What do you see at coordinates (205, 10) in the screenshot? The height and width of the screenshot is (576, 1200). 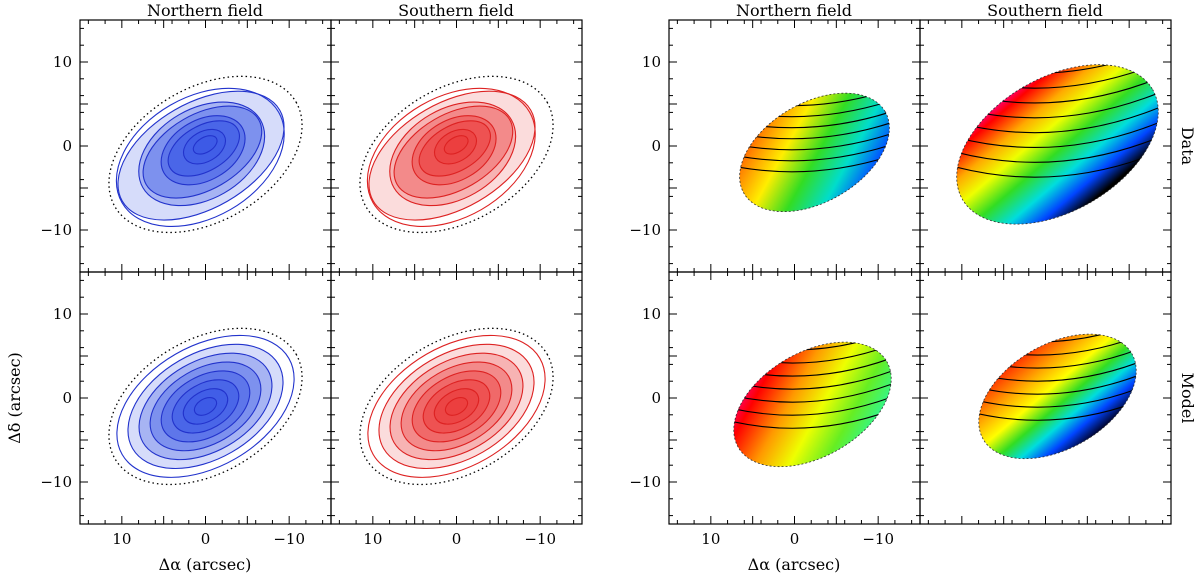 I see `column-title-1: Northern field` at bounding box center [205, 10].